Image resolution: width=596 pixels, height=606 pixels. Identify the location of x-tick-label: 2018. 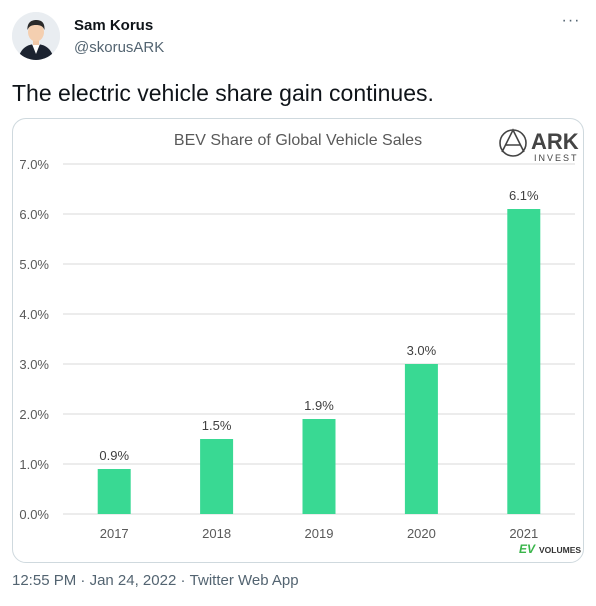
(216, 533).